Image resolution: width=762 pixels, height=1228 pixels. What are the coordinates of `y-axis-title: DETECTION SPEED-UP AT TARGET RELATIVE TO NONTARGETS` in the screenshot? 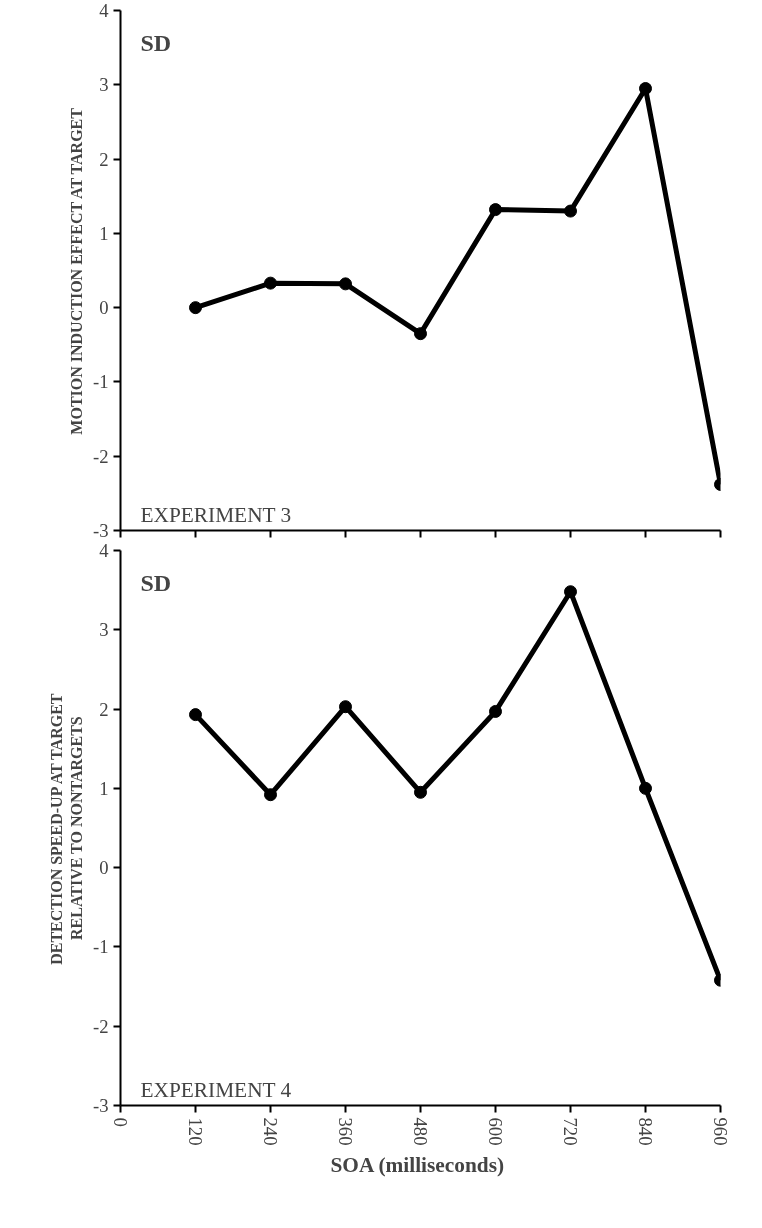 It's located at (66, 829).